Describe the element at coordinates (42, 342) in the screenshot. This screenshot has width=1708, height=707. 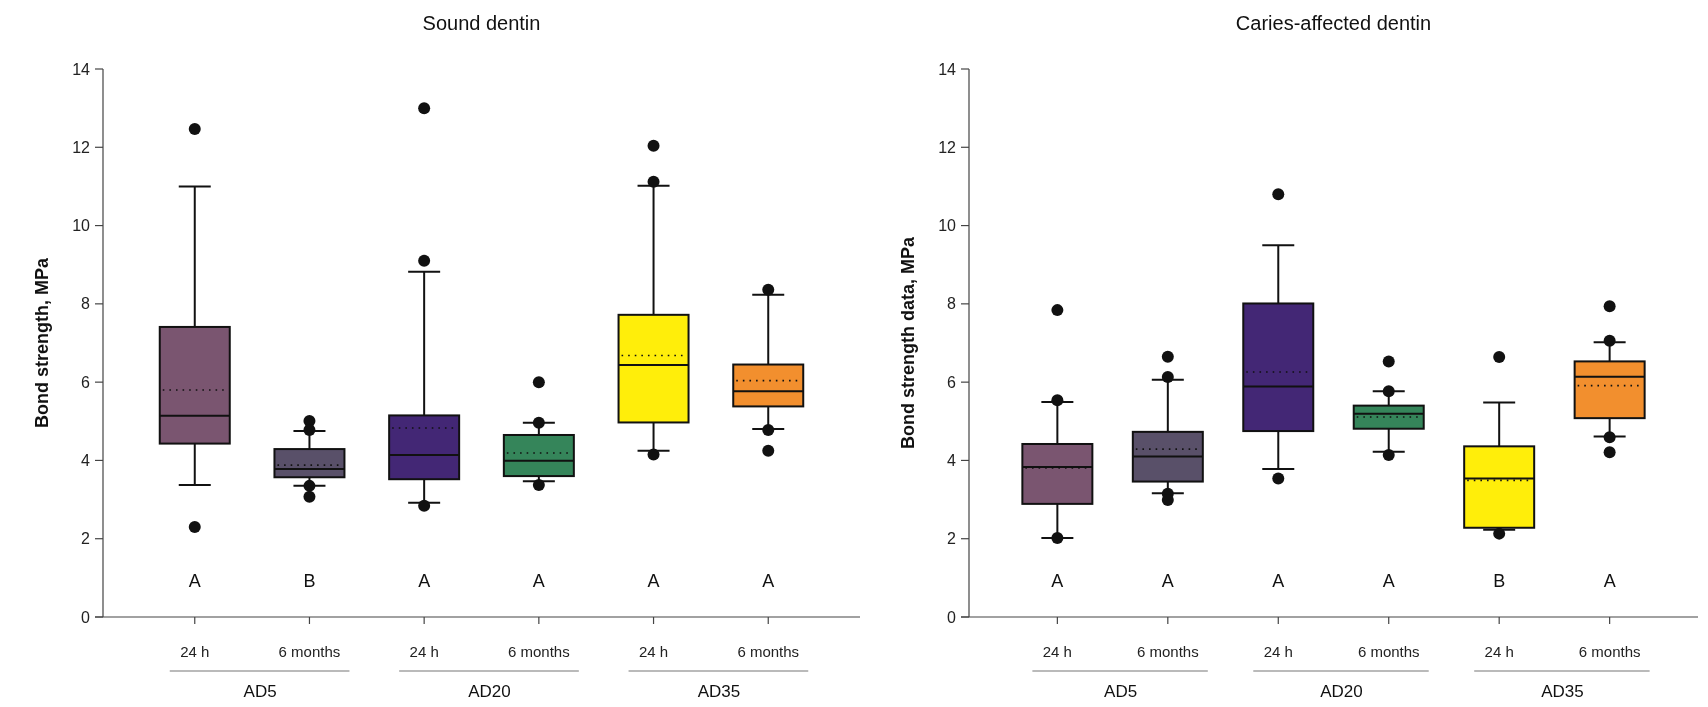
I see `y-axis-title: Bond strength, MPa` at that location.